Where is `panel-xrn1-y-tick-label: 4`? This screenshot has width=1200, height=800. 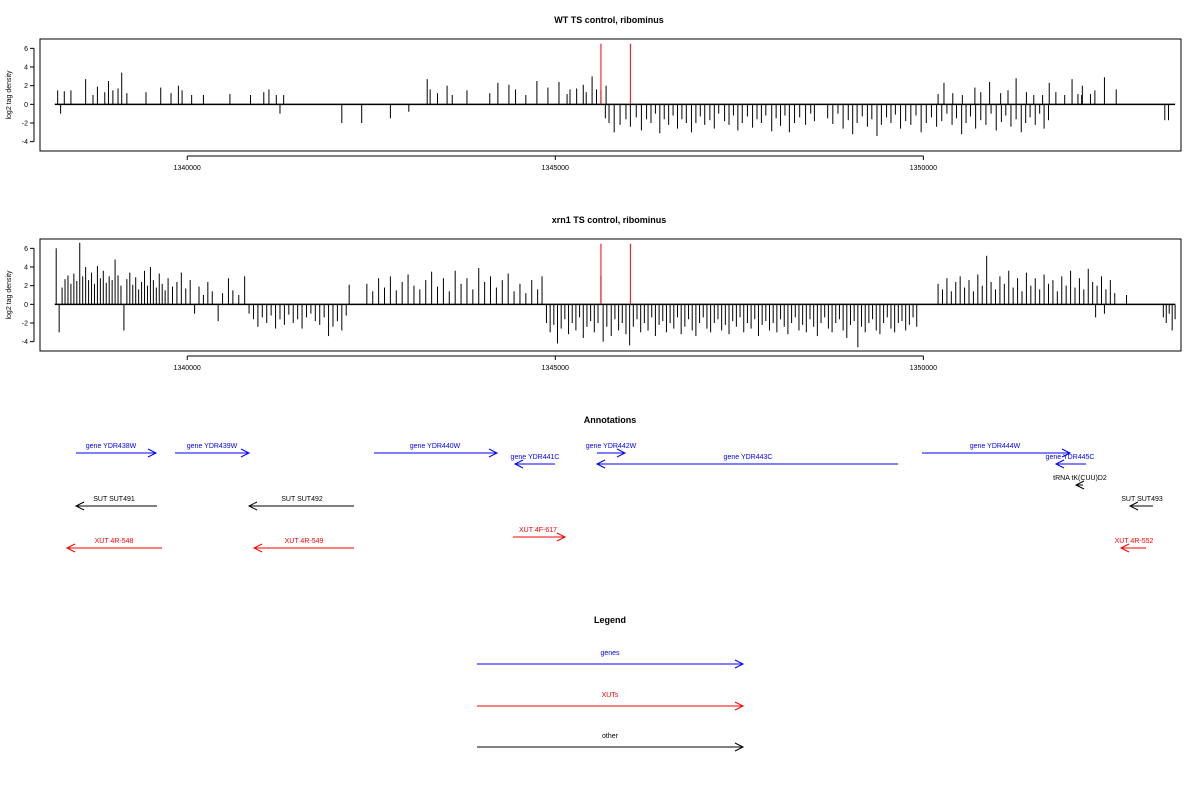 panel-xrn1-y-tick-label: 4 is located at coordinates (26, 268).